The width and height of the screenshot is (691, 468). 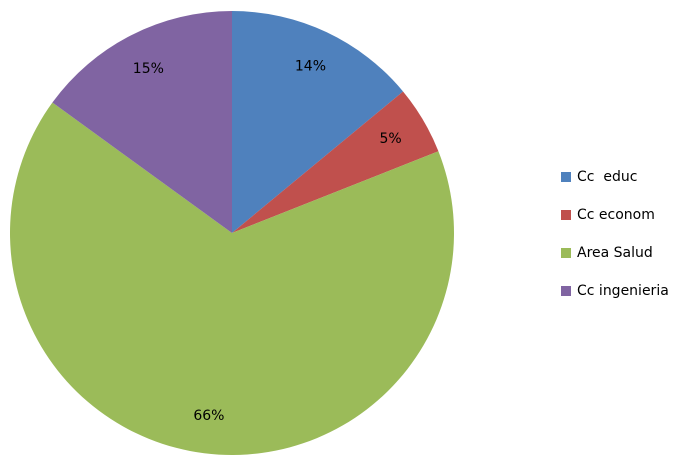 I want to click on data-label: 5%, so click(x=390, y=139).